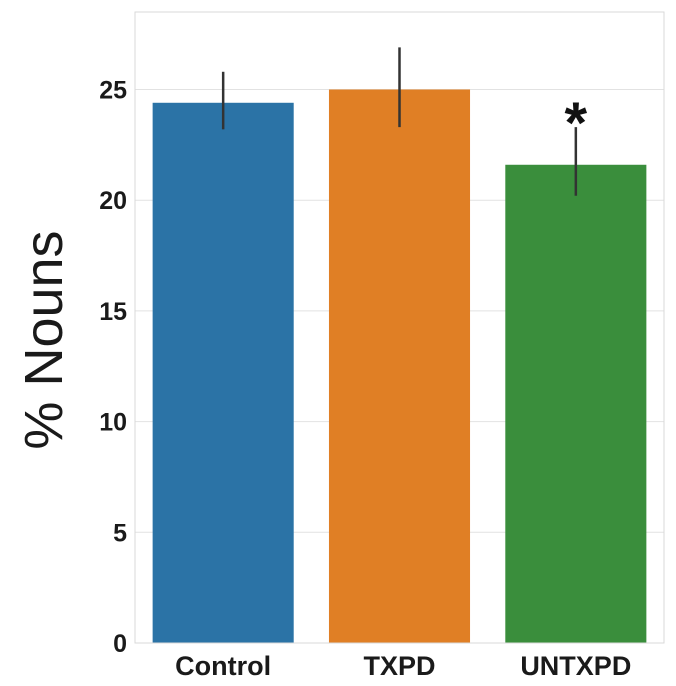 The width and height of the screenshot is (676, 686). What do you see at coordinates (120, 644) in the screenshot?
I see `y-tick-label: 0` at bounding box center [120, 644].